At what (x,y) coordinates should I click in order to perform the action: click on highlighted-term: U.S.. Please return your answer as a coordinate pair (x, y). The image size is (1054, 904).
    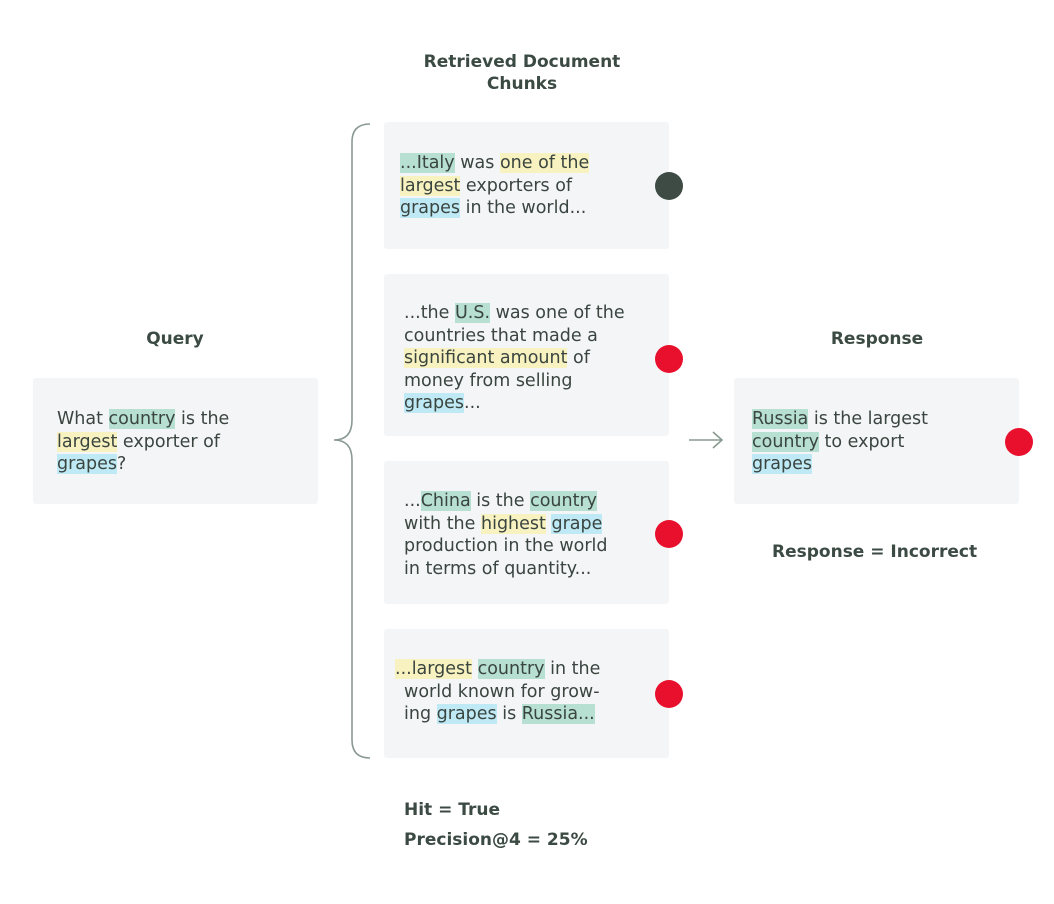
    Looking at the image, I should click on (472, 313).